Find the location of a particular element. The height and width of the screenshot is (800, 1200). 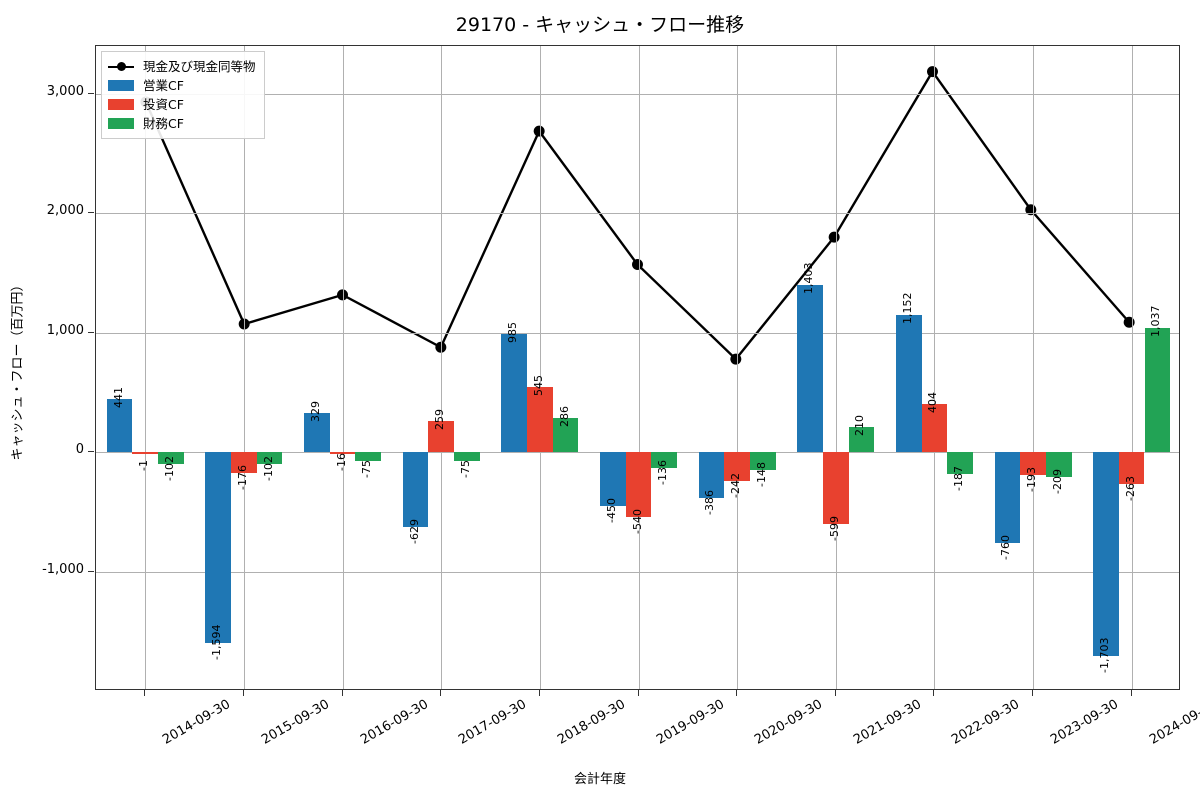

x-tick-label: 2017-09-30 is located at coordinates (493, 722).